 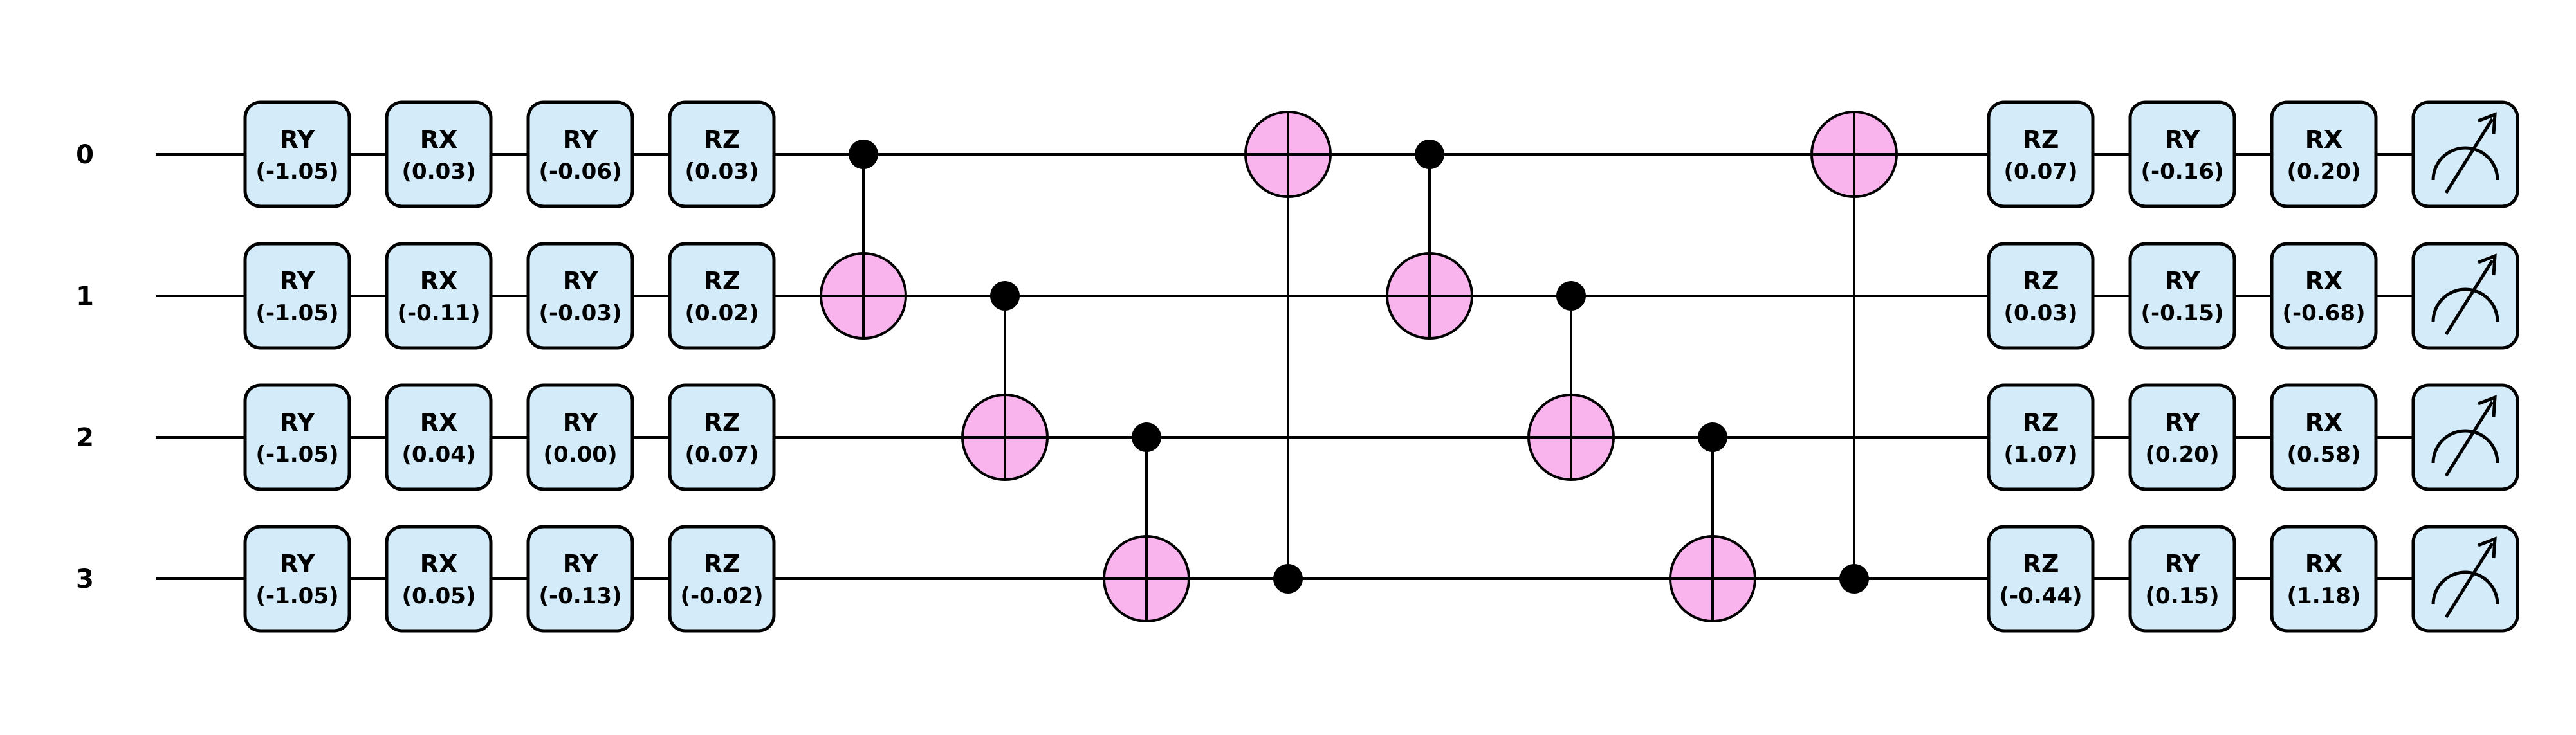 What do you see at coordinates (2323, 313) in the screenshot?
I see `gate-param: (-0.68)` at bounding box center [2323, 313].